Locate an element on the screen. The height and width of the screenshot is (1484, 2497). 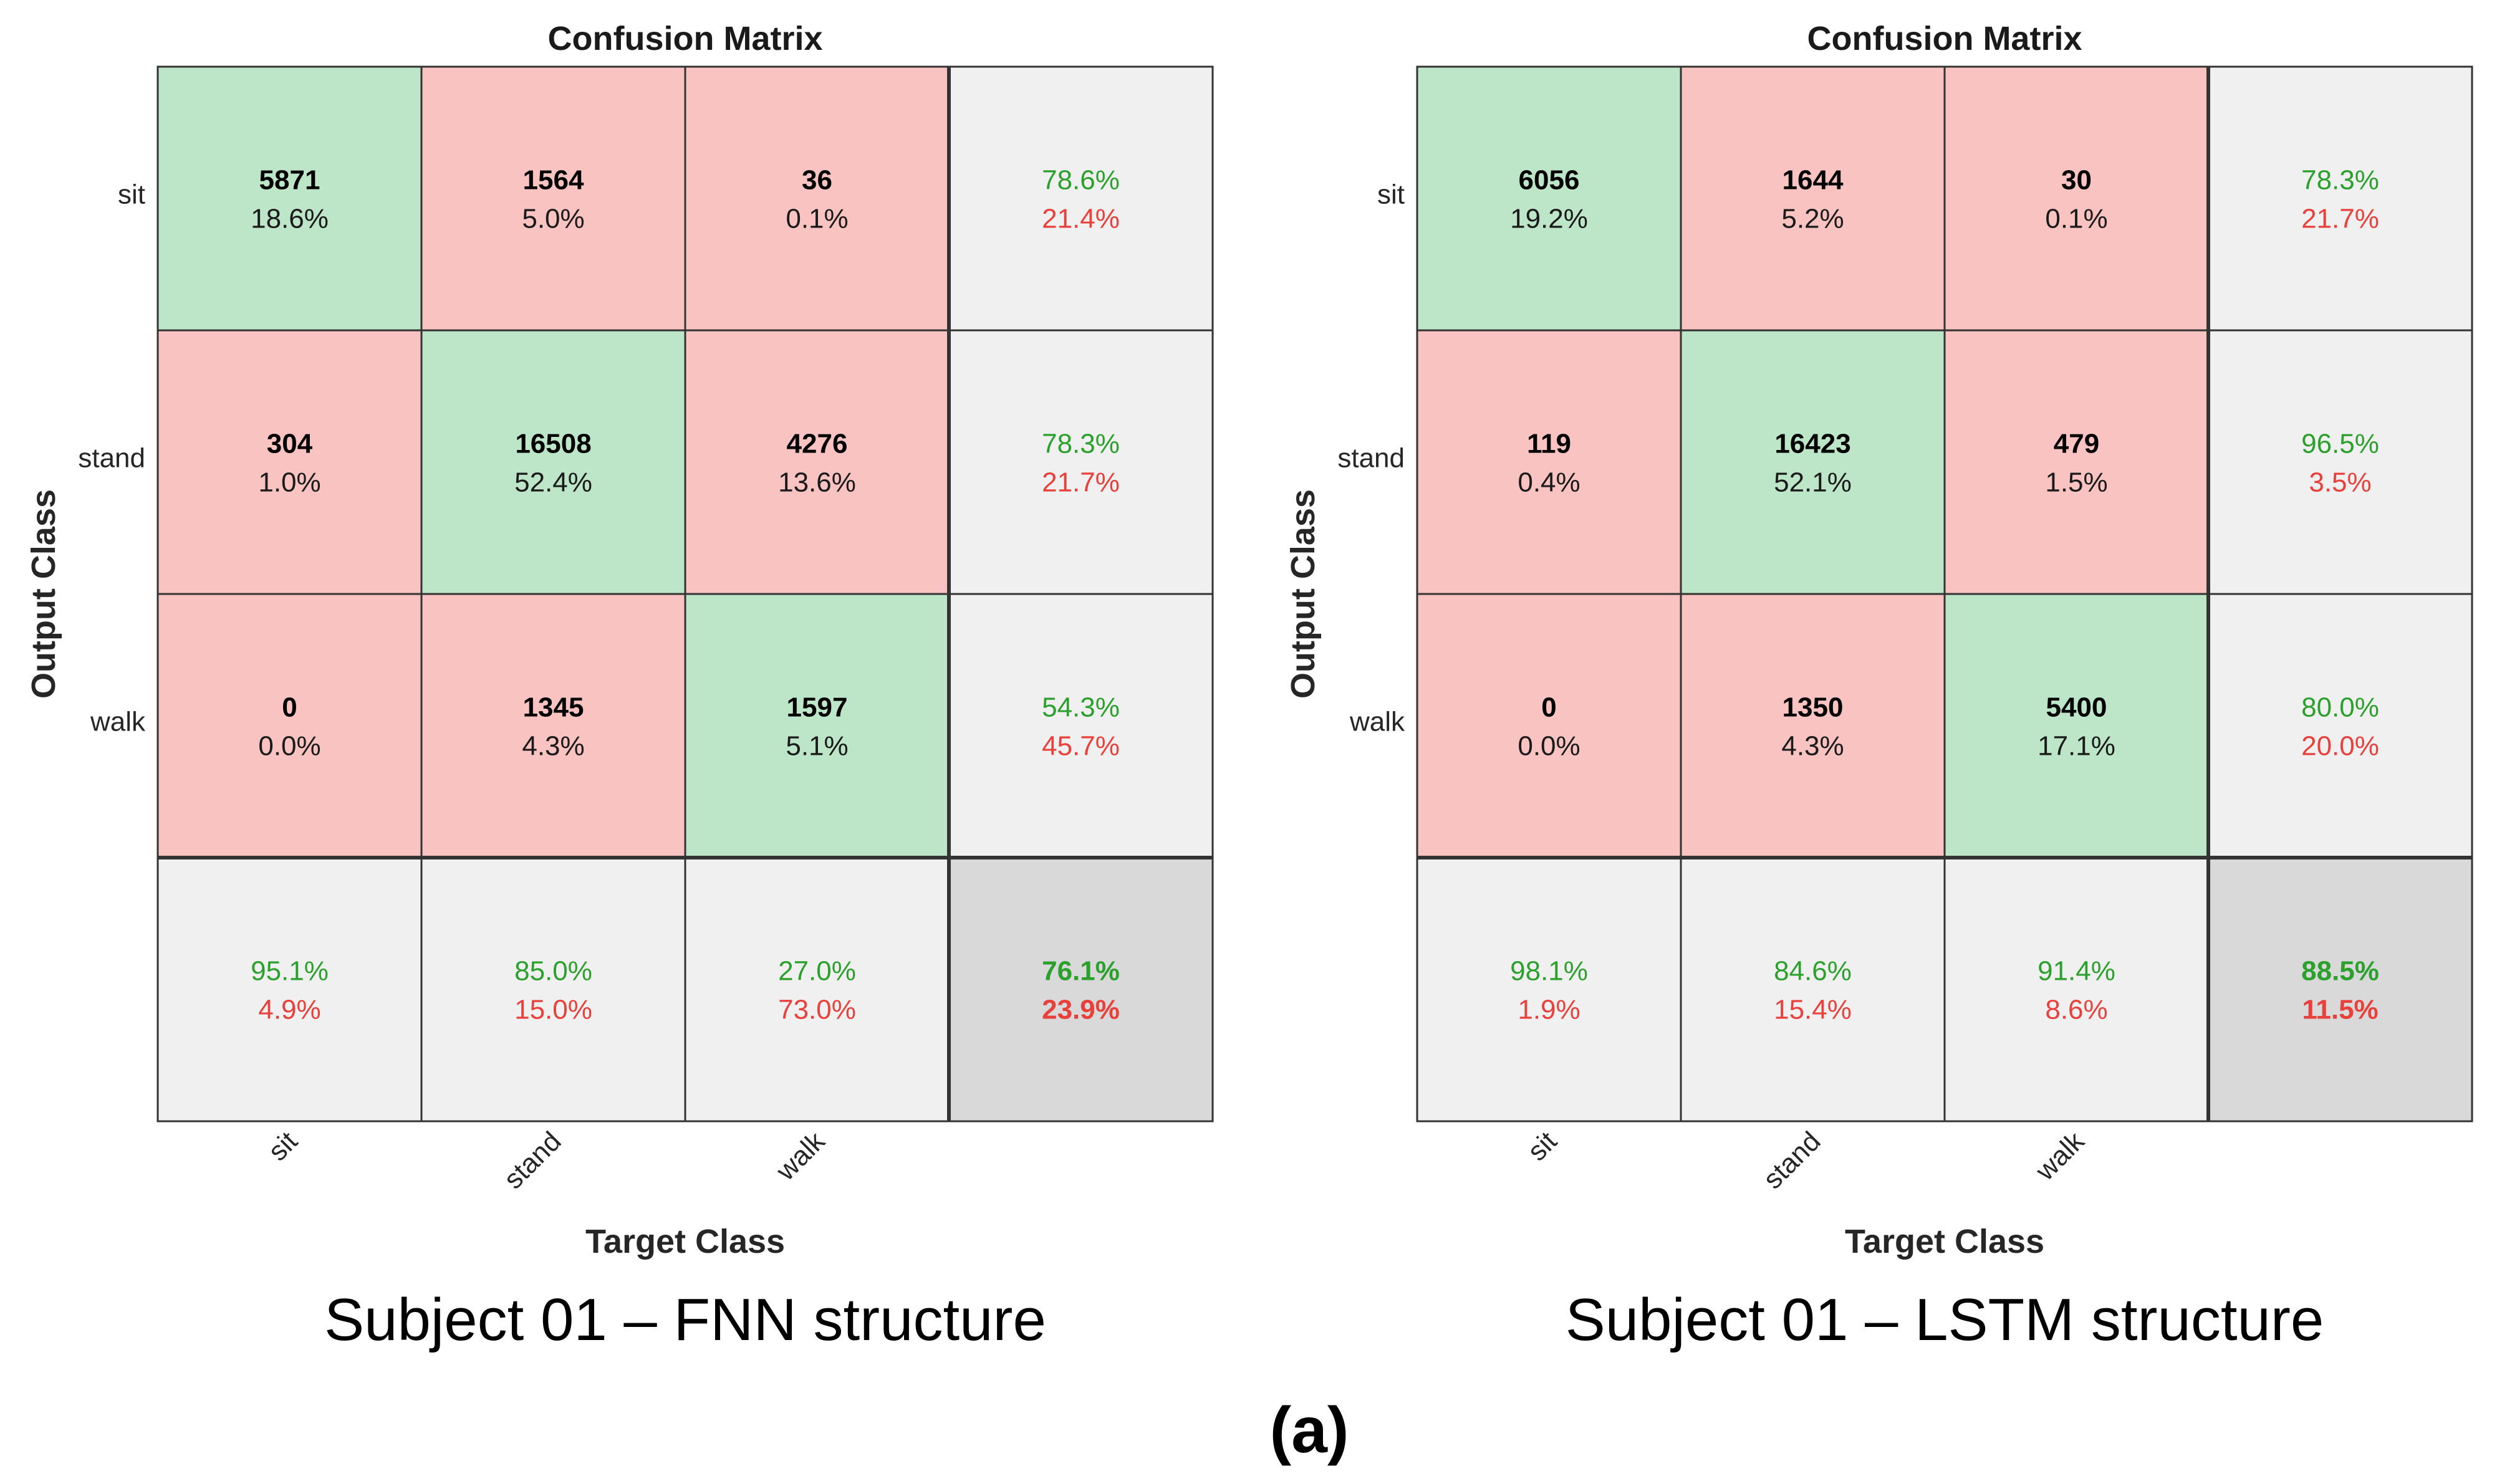
cell-count: 1345 is located at coordinates (553, 707).